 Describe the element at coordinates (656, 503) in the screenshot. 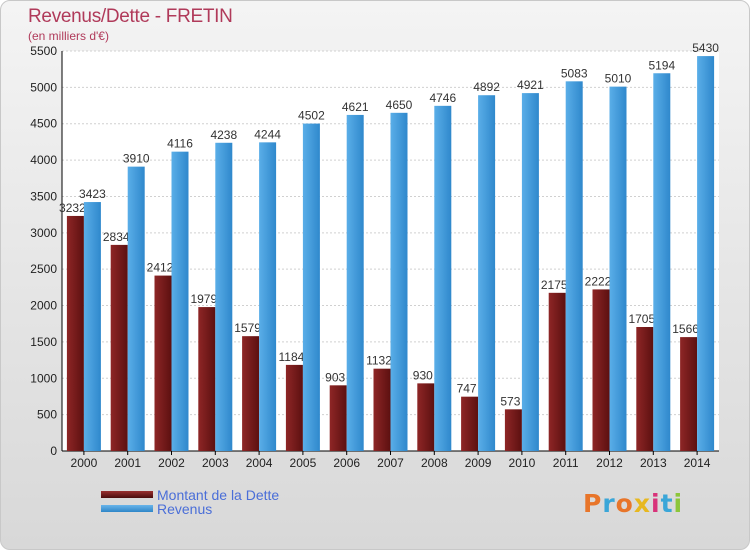

I see `logo-letter: i` at that location.